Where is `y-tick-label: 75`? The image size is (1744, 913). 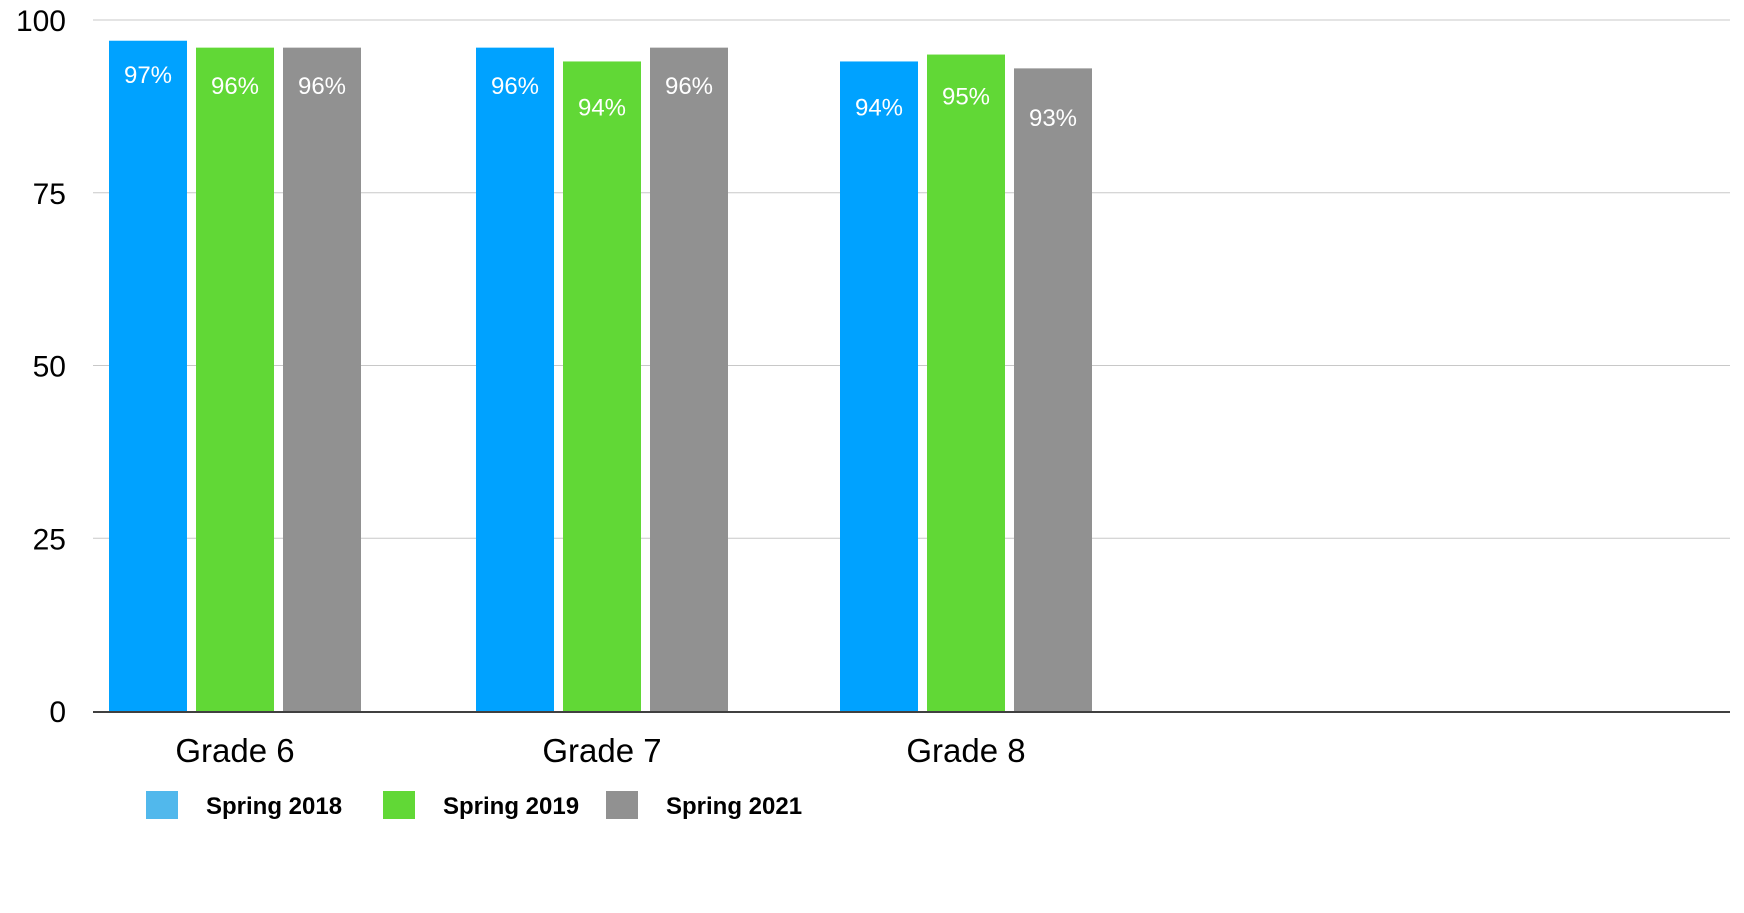 y-tick-label: 75 is located at coordinates (49, 194).